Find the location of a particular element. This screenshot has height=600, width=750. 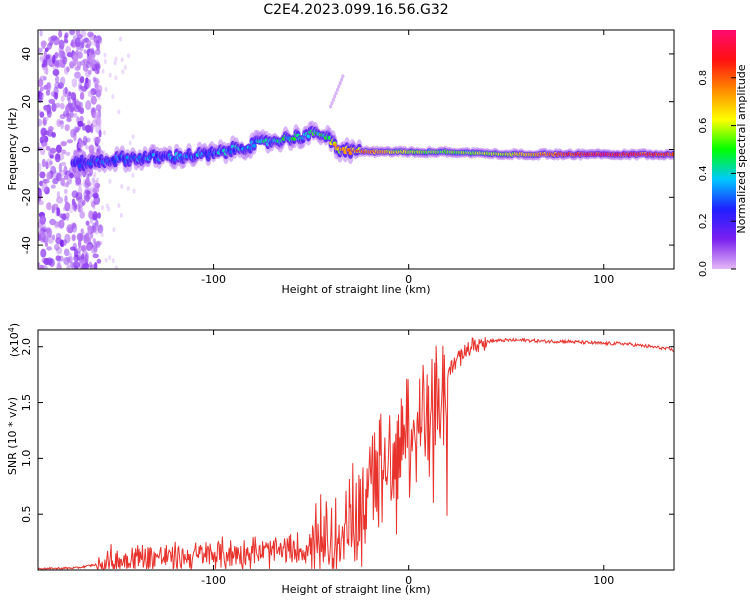

x-tick-label: -100 is located at coordinates (213, 580).